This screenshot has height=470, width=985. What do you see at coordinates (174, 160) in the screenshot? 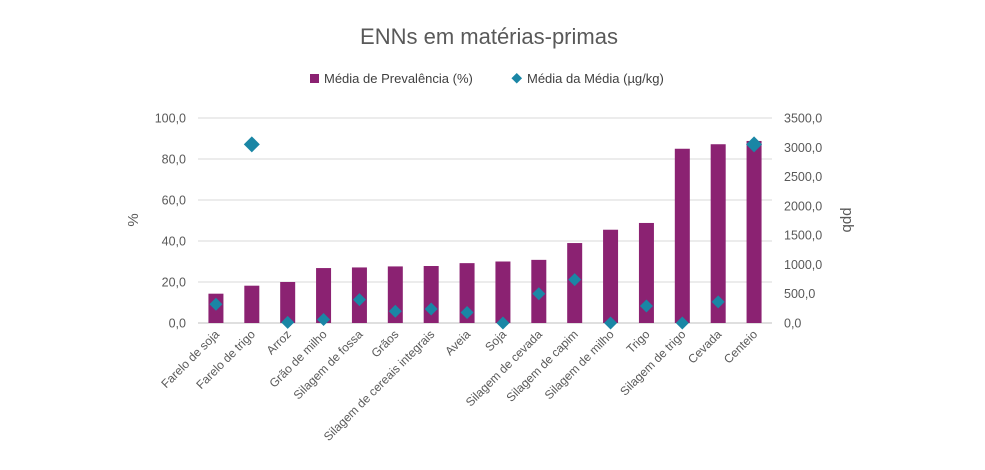
I see `y-tick-left: 80,0` at bounding box center [174, 160].